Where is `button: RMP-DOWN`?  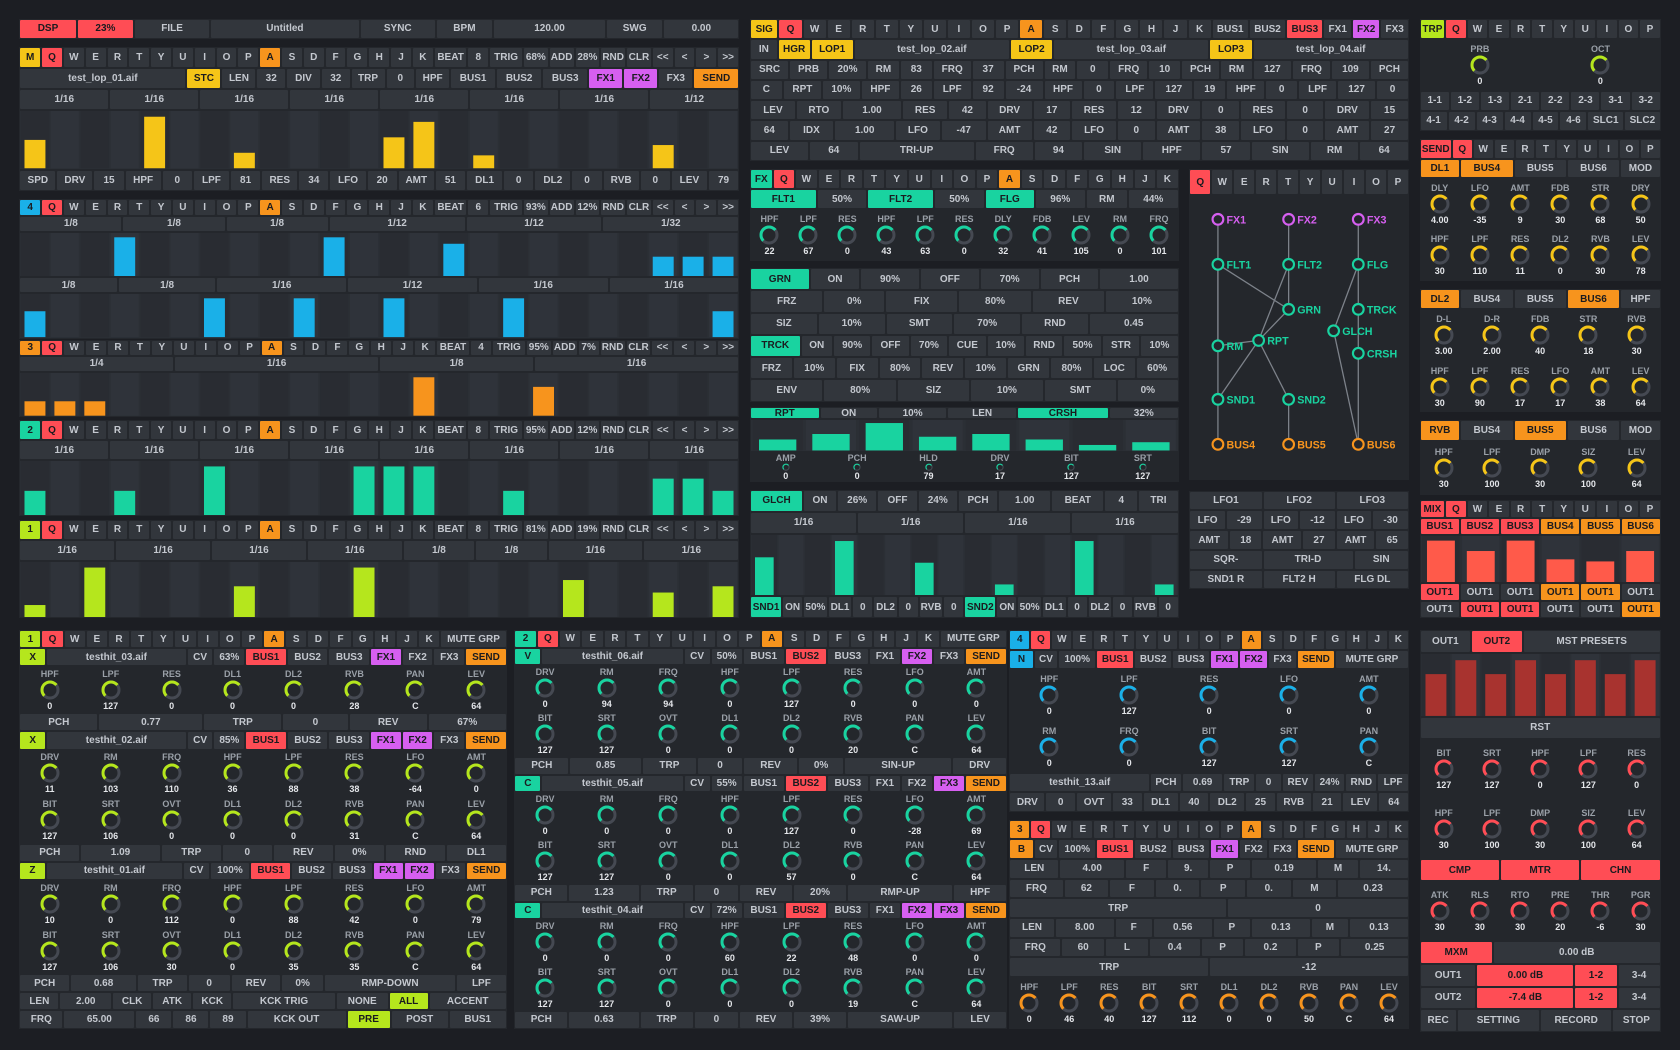
button: RMP-DOWN is located at coordinates (389, 983).